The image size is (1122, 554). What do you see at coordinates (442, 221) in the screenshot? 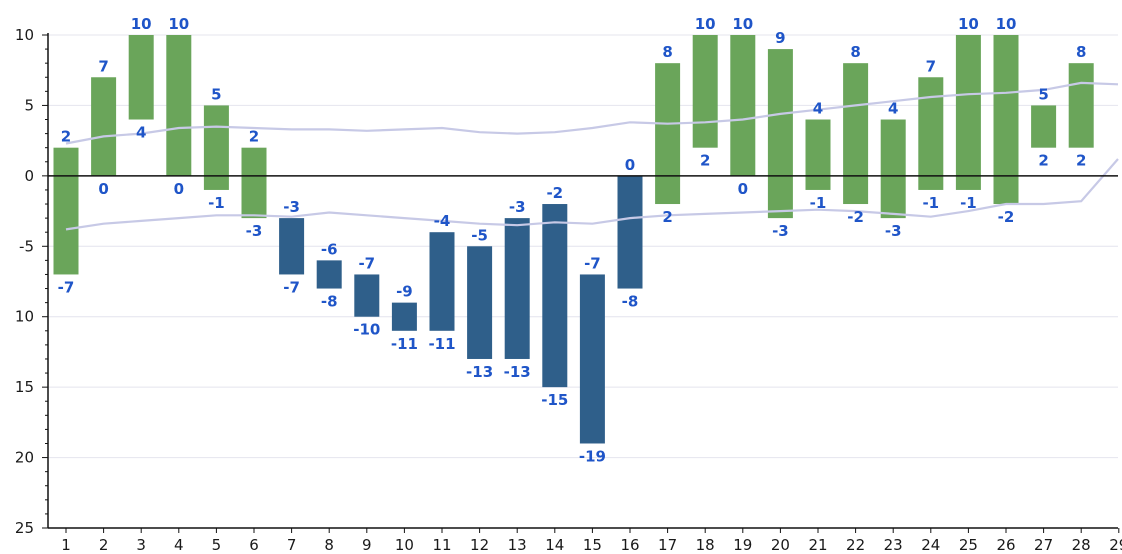
I see `bar-high-label: -4` at bounding box center [442, 221].